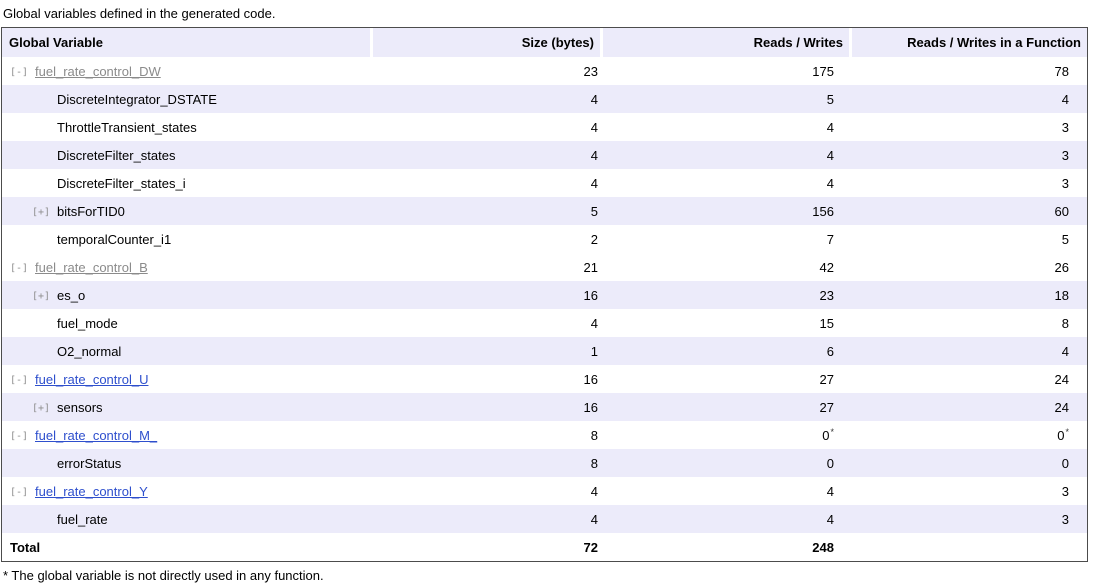  What do you see at coordinates (187, 491) in the screenshot?
I see `variable-name-cell: [-] fuel_rate_control_Y` at bounding box center [187, 491].